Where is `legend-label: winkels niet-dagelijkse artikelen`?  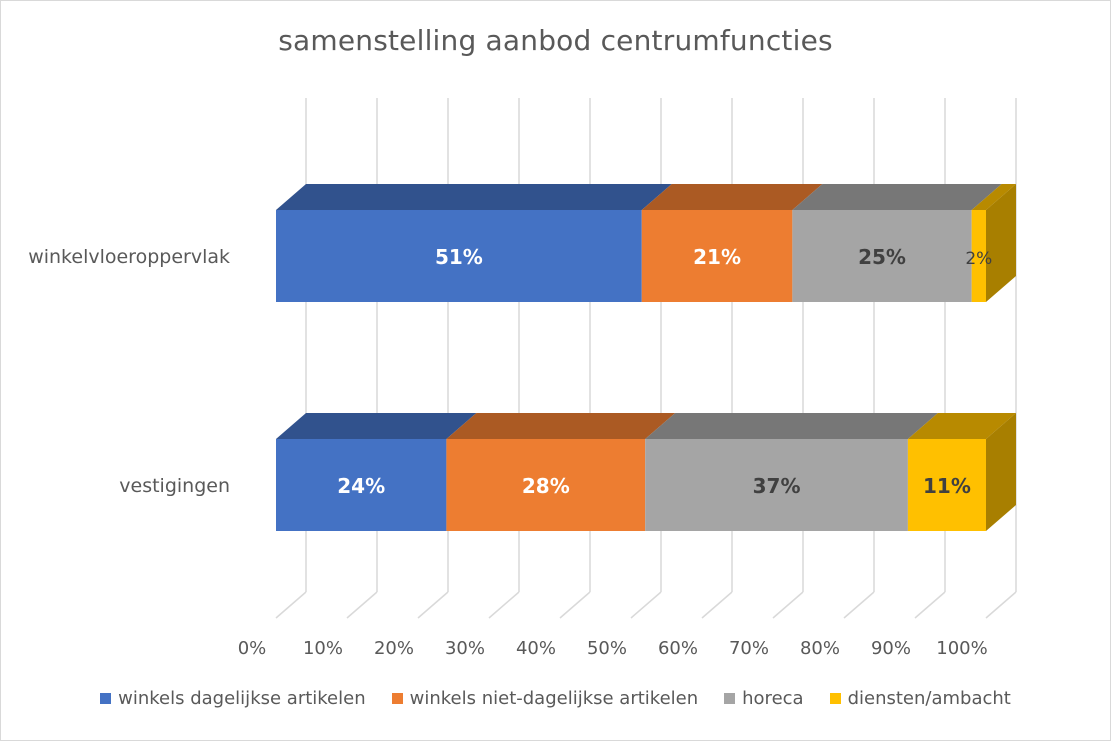 legend-label: winkels niet-dagelijkse artikelen is located at coordinates (554, 698).